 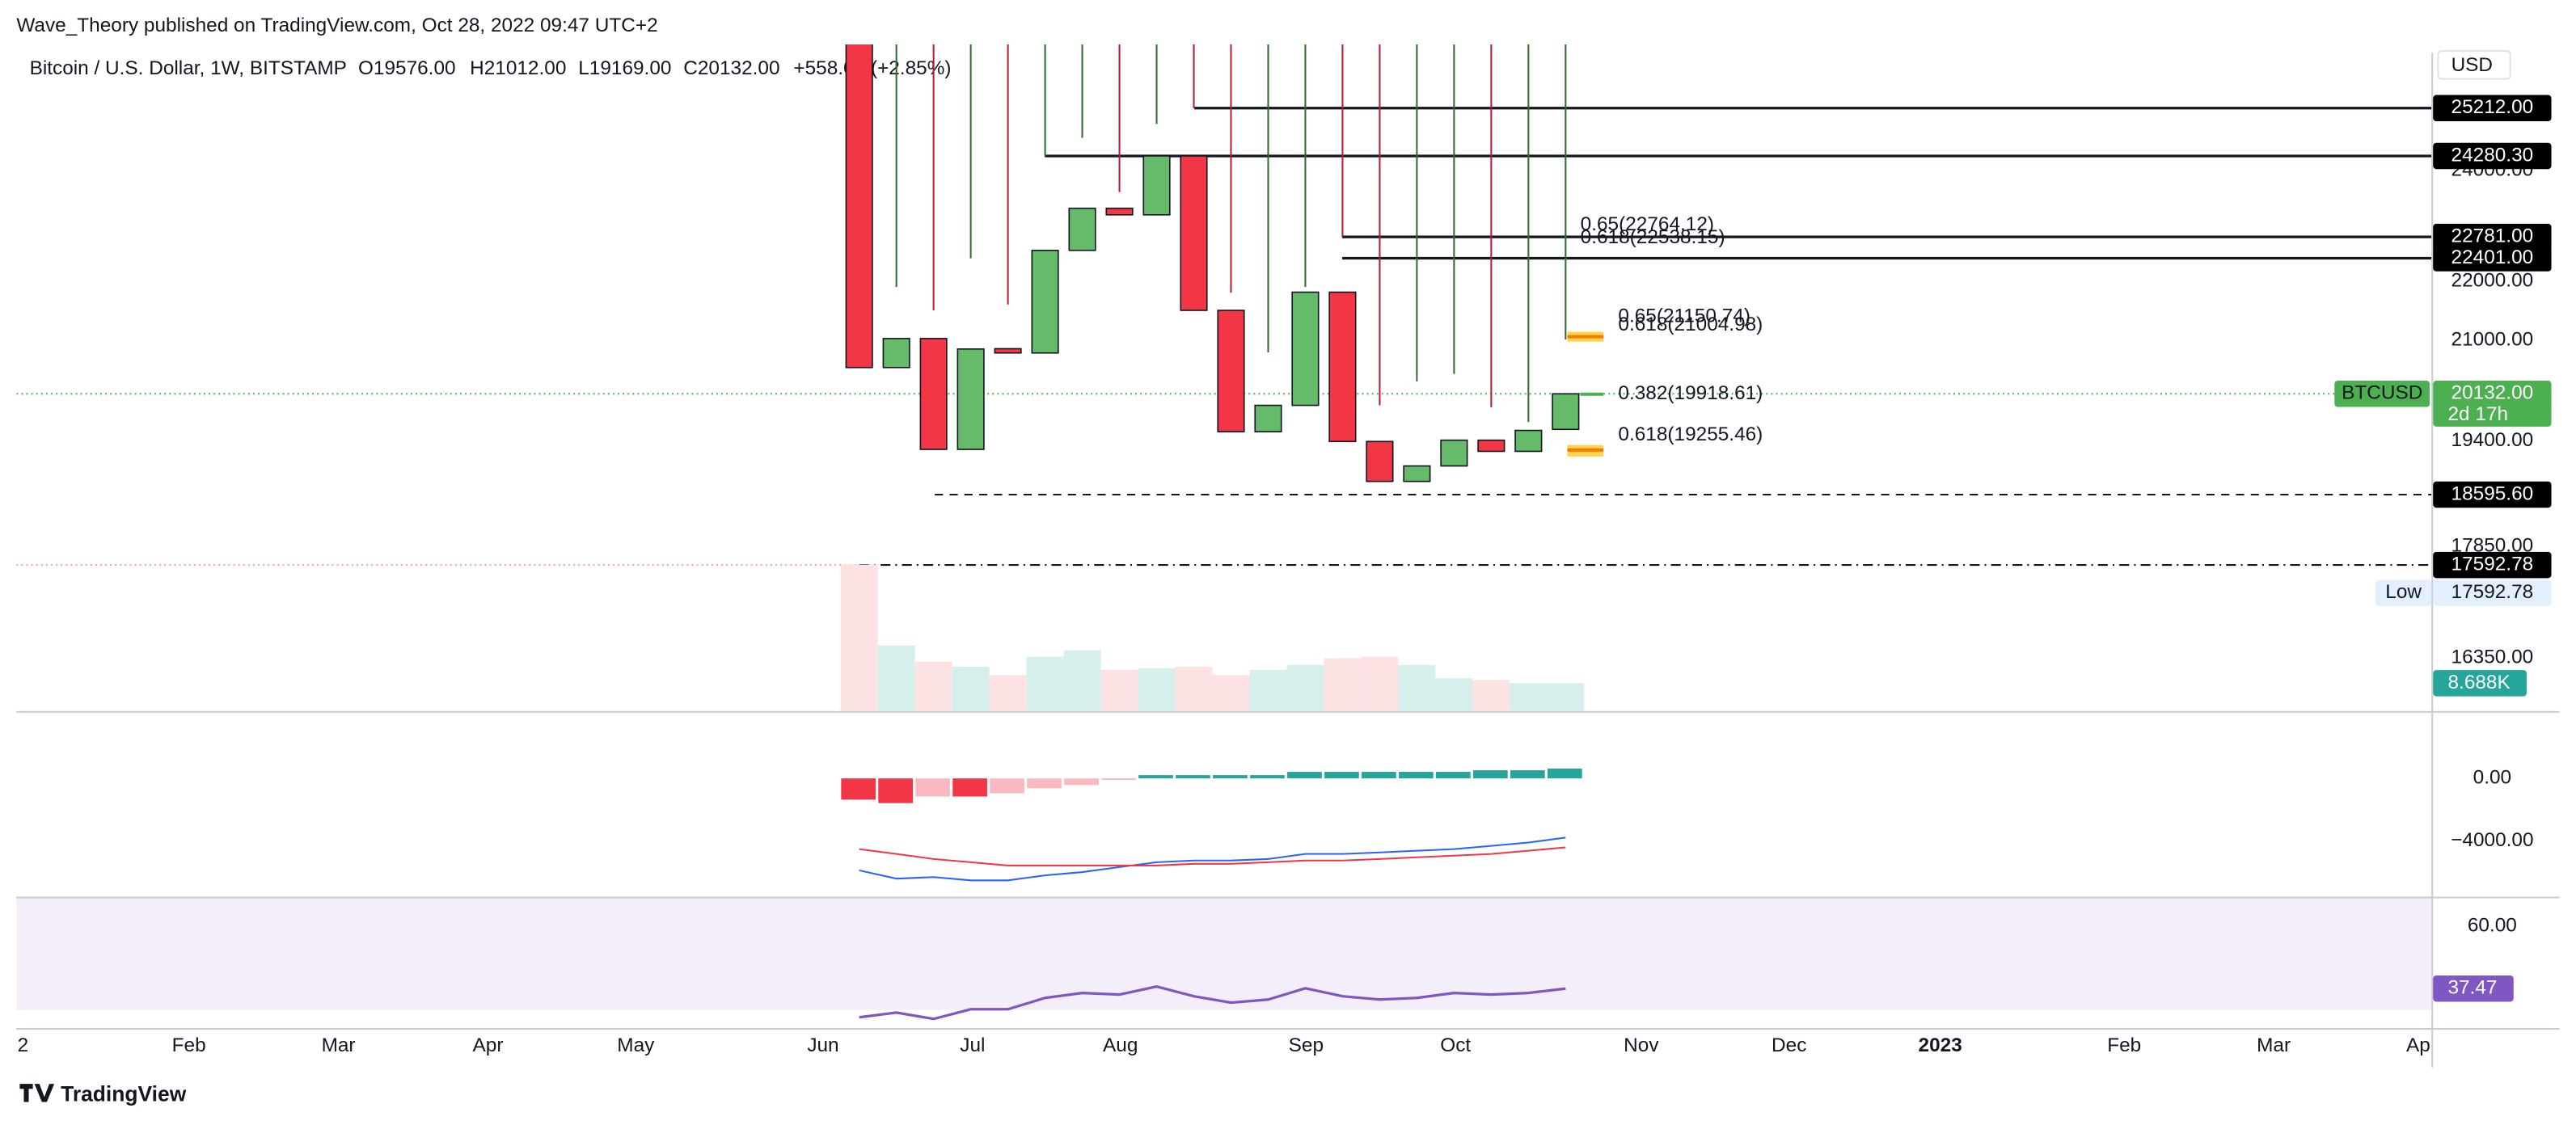 I want to click on rsi-tag-box, so click(x=2473, y=989).